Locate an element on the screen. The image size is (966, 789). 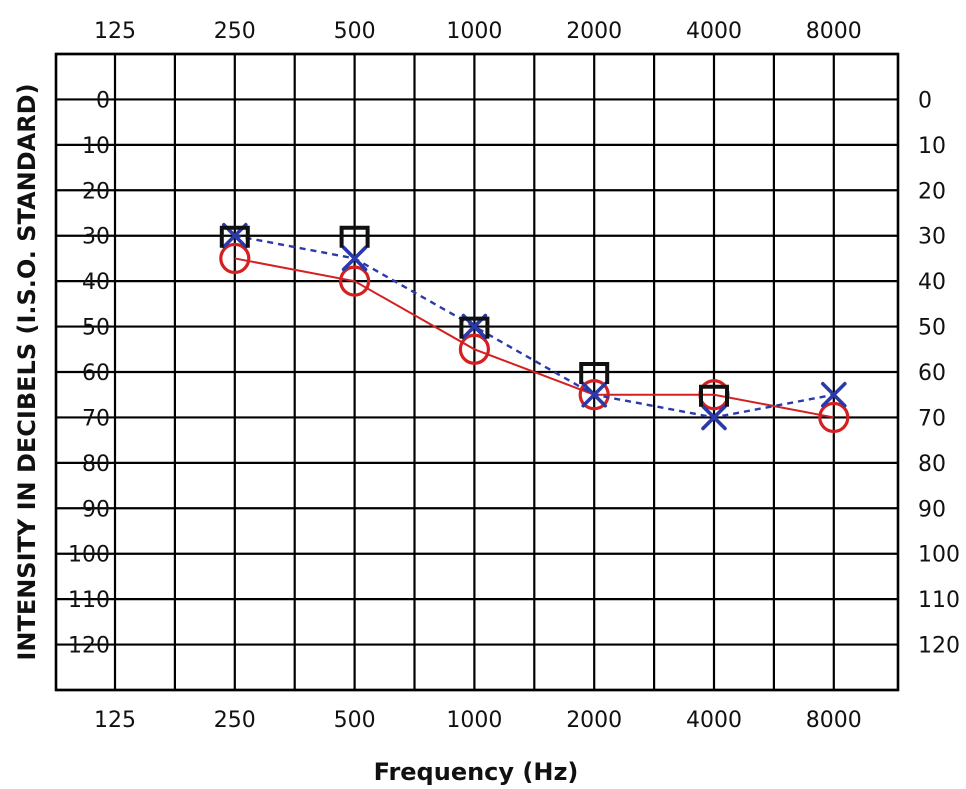
y-axis-title: INTENSITY IN DECIBELS (I.S.O. STANDARD) is located at coordinates (27, 371).